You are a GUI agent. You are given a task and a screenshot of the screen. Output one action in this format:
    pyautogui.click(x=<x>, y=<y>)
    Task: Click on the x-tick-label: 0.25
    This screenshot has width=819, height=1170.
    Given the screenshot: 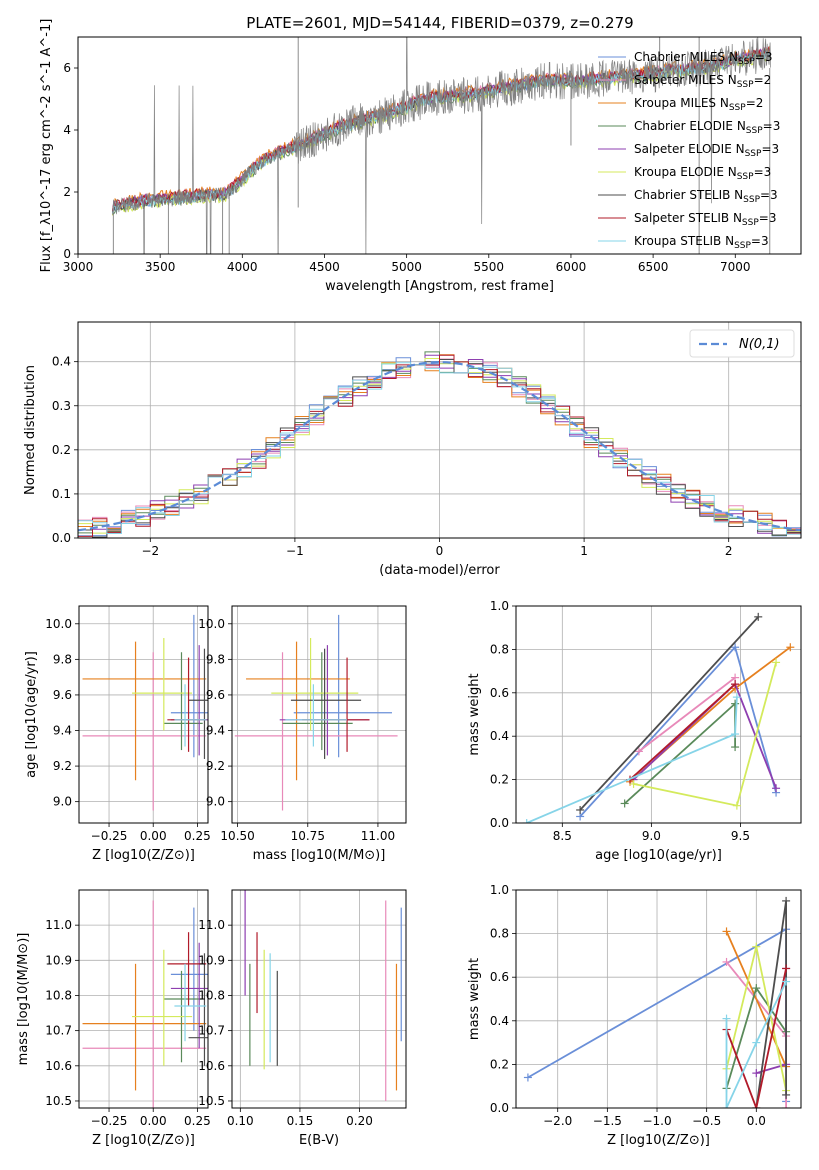 What is the action you would take?
    pyautogui.click(x=197, y=836)
    